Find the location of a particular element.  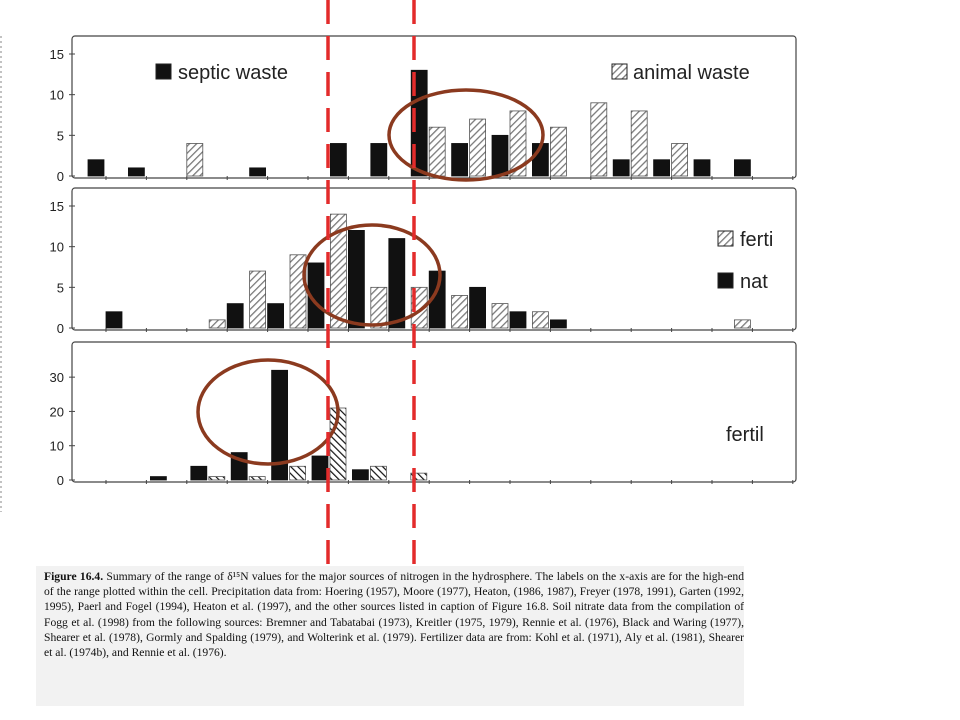

panel-1-legend-label: septic waste is located at coordinates (233, 73).